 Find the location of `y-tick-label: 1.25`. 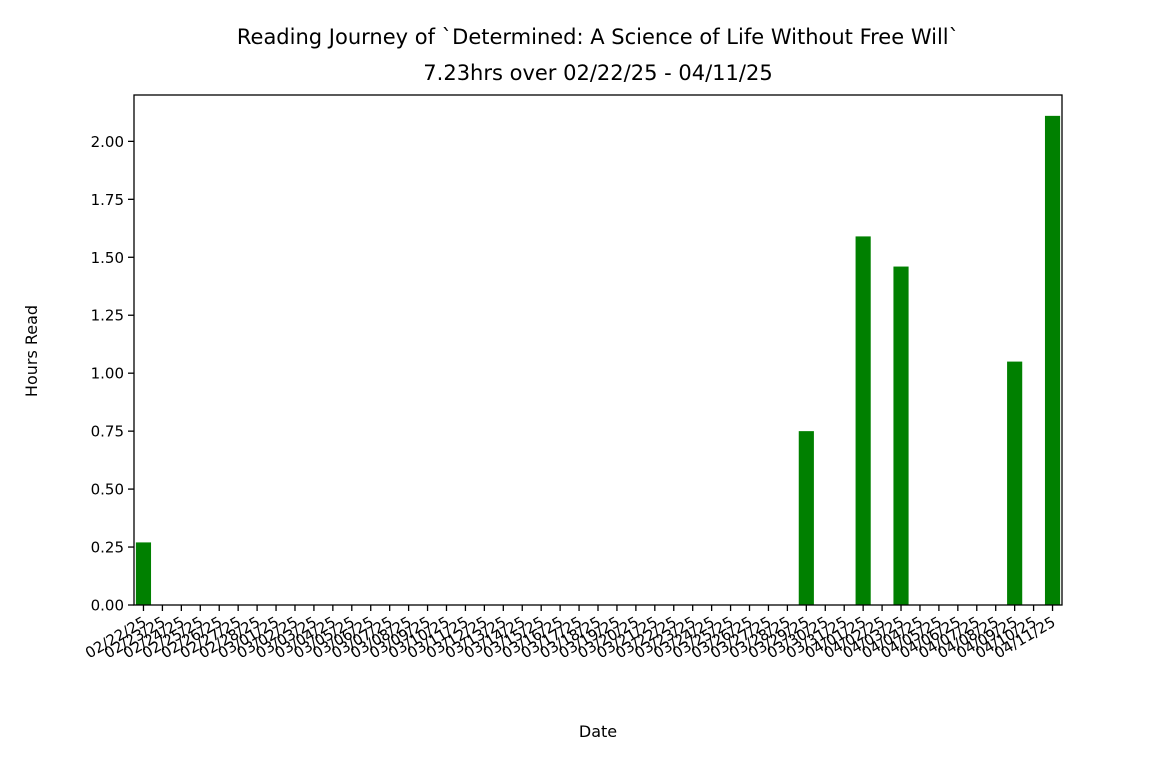

y-tick-label: 1.25 is located at coordinates (107, 316).